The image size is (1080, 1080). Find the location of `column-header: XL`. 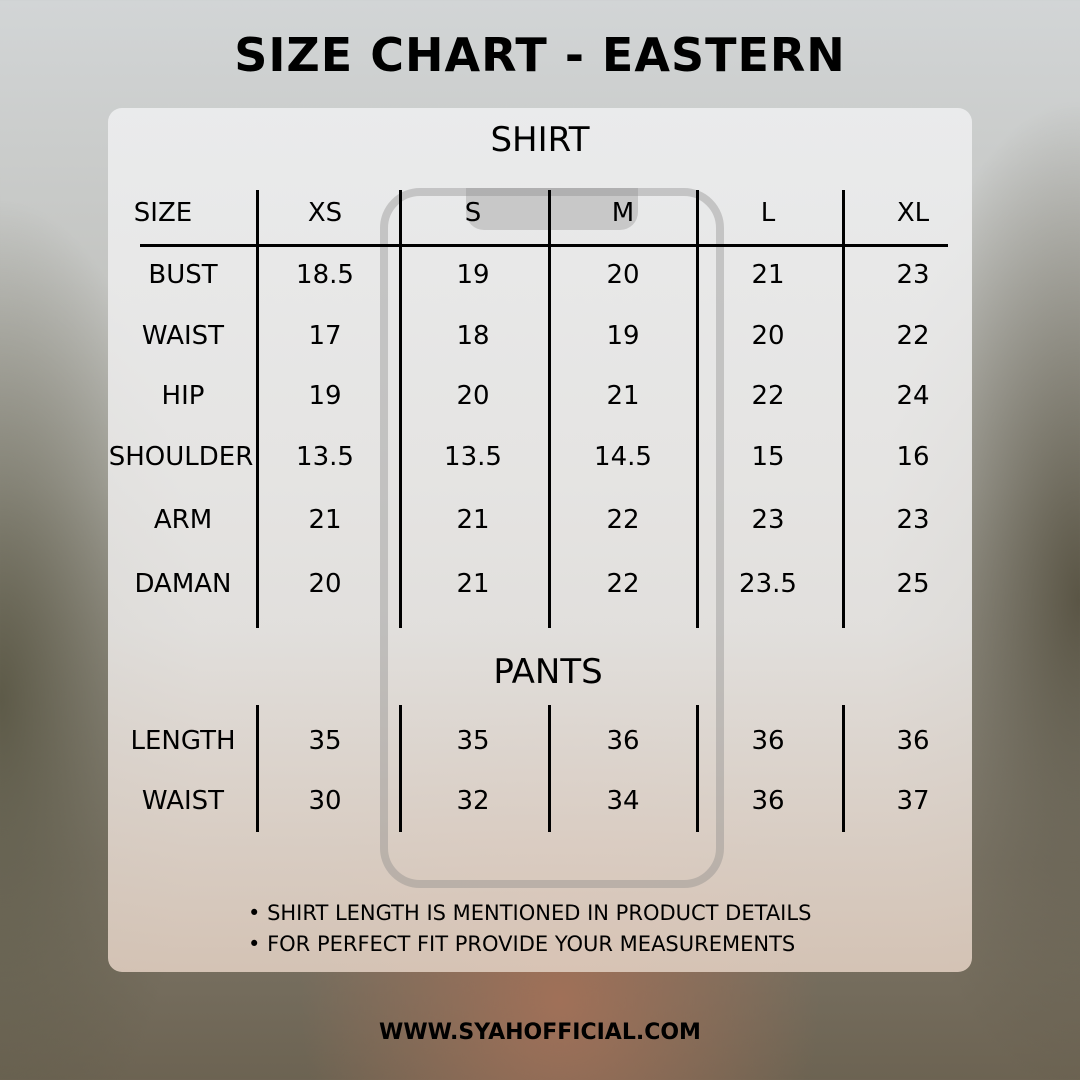

column-header: XL is located at coordinates (913, 213).